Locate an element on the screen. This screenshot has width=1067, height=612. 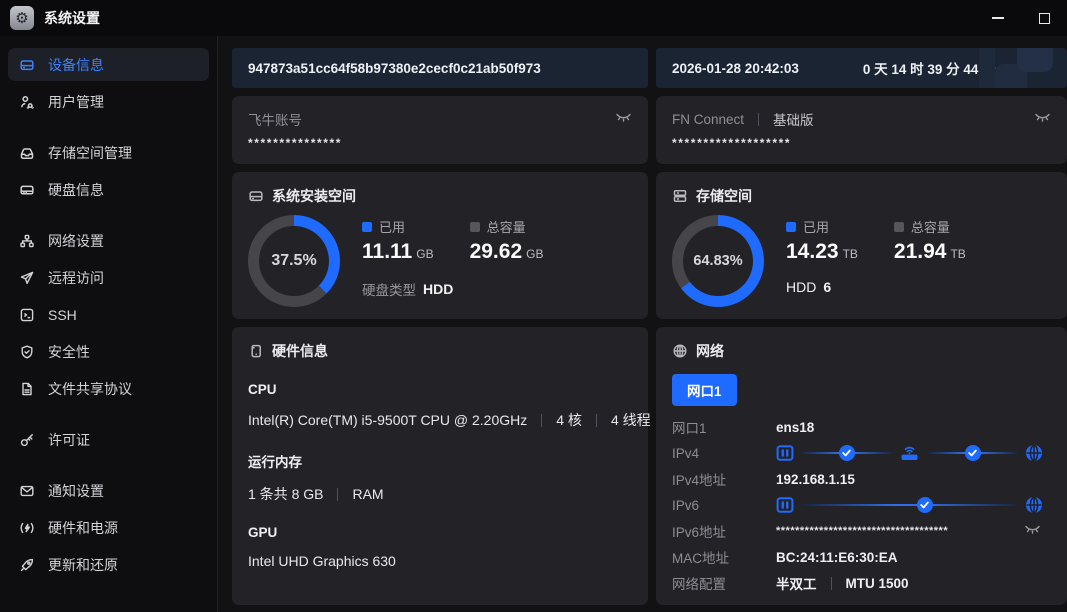
used-legend: 已用 14.23 TB is located at coordinates (822, 240).